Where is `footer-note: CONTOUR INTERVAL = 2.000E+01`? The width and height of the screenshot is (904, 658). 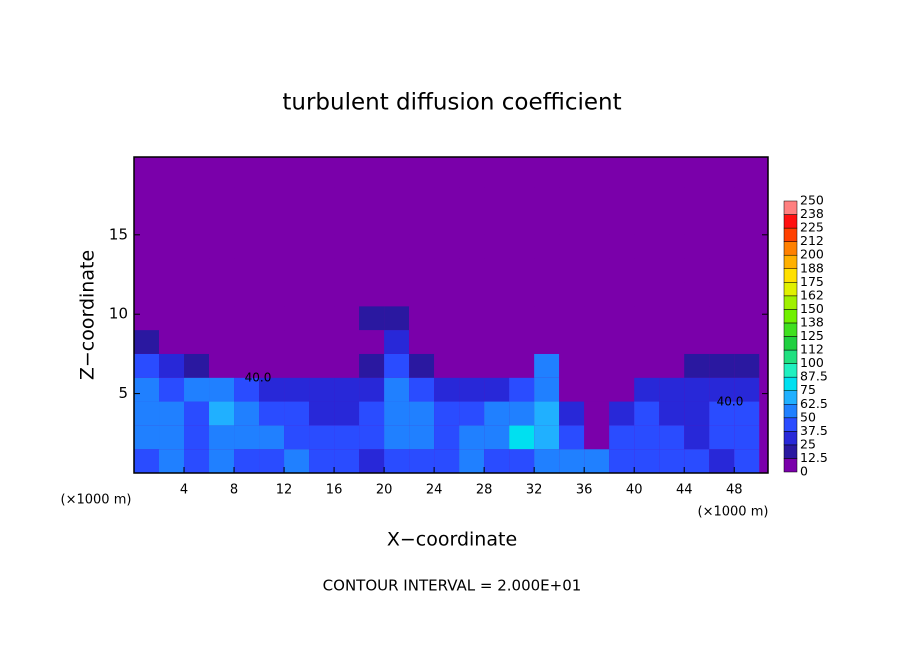
footer-note: CONTOUR INTERVAL = 2.000E+01 is located at coordinates (452, 586).